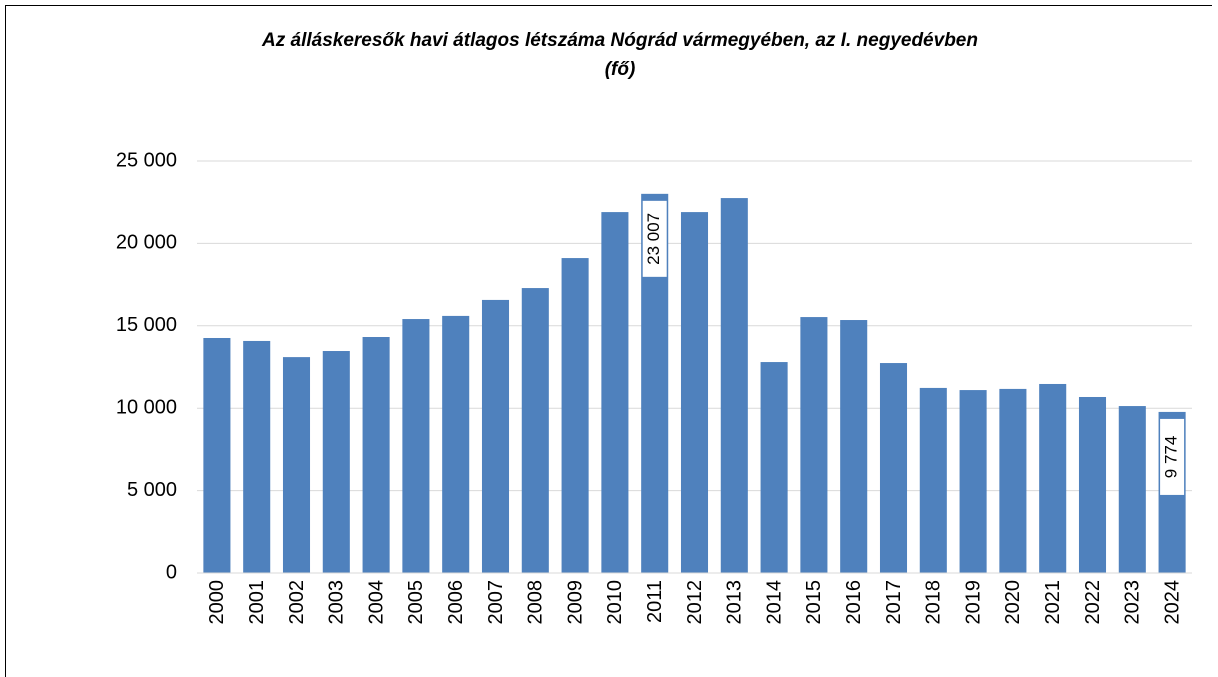 Image resolution: width=1218 pixels, height=677 pixels. What do you see at coordinates (416, 602) in the screenshot?
I see `x-tick-label: 2005` at bounding box center [416, 602].